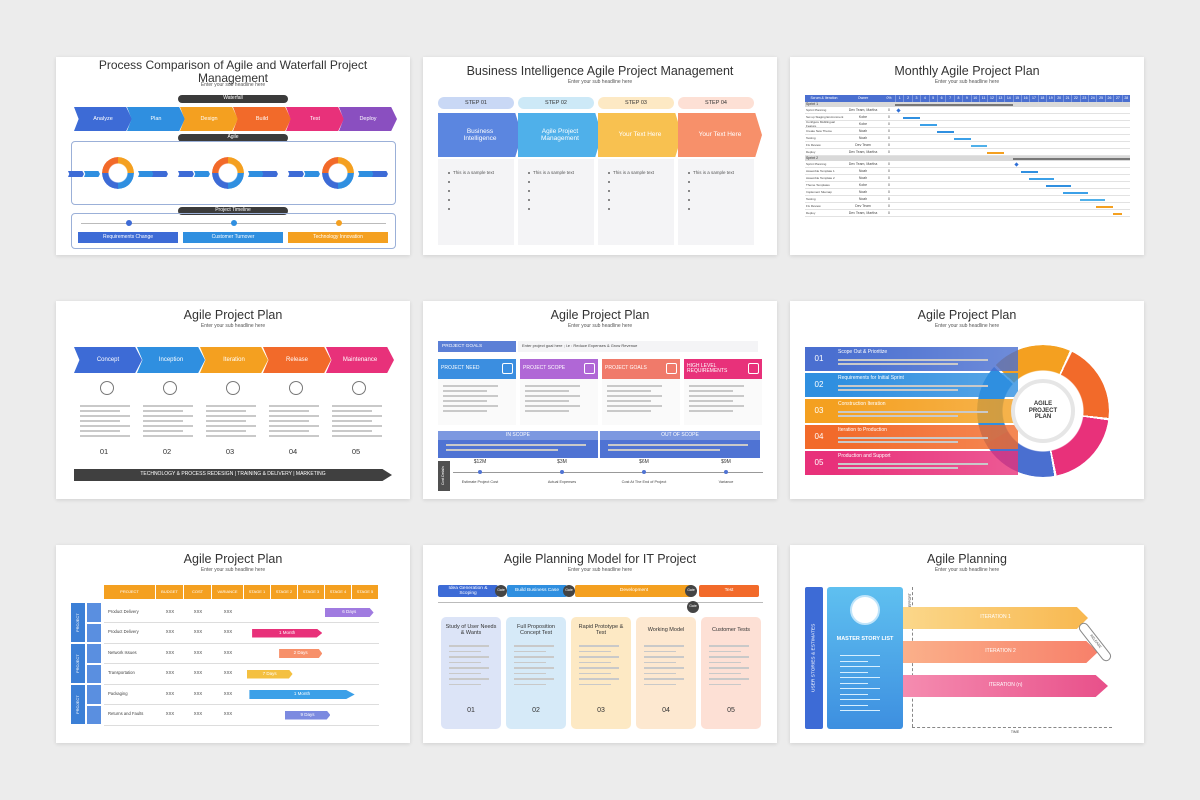 The image size is (1200, 800). I want to click on time-label: TIME, so click(1015, 732).